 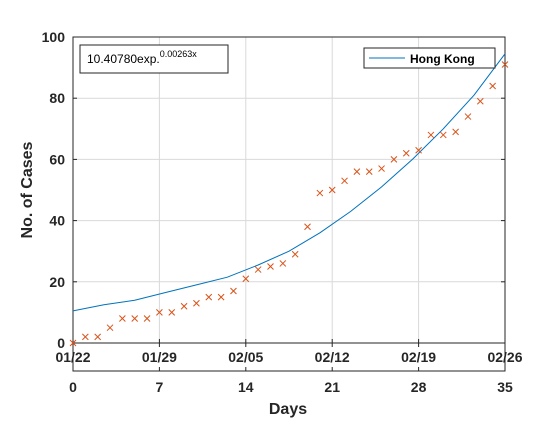 I want to click on date-tick-label: 02/19, so click(x=418, y=357).